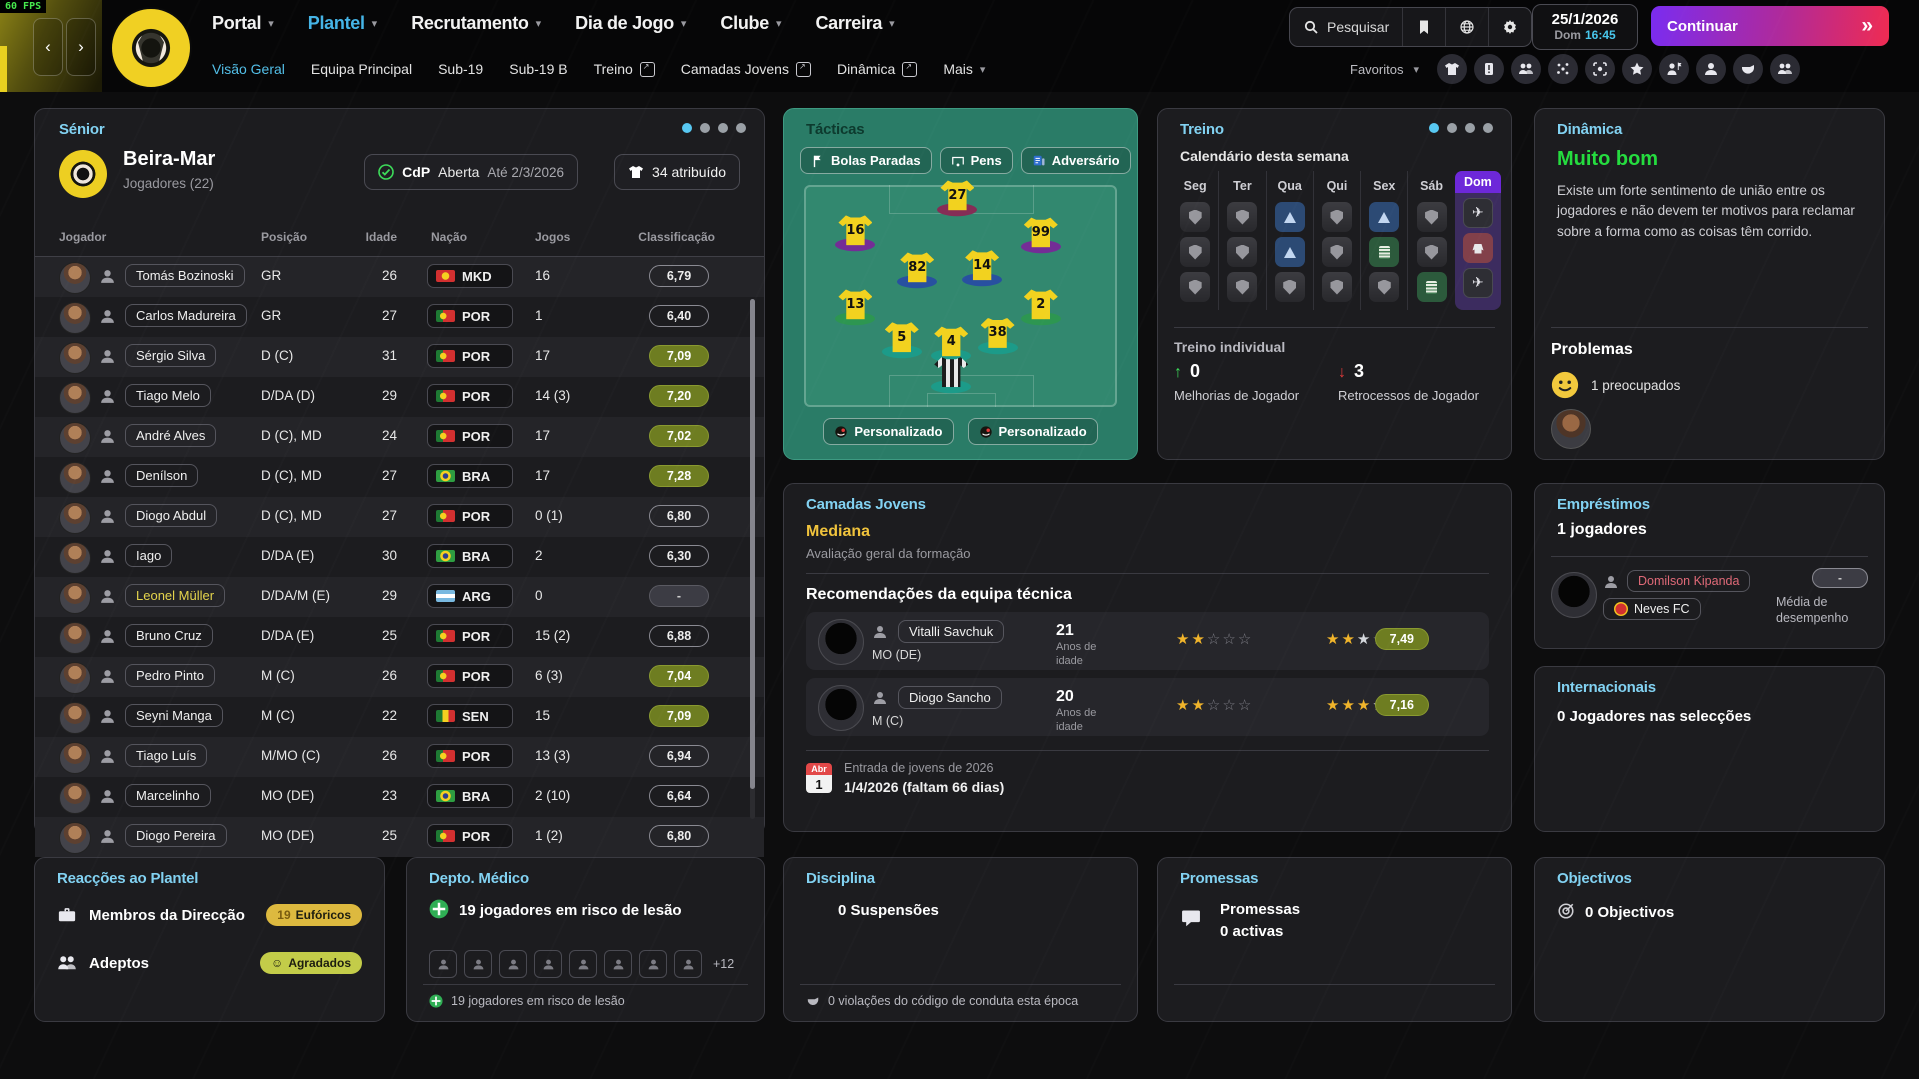 Image resolution: width=1919 pixels, height=1079 pixels. Describe the element at coordinates (1600, 69) in the screenshot. I see `focus-shortcut` at that location.